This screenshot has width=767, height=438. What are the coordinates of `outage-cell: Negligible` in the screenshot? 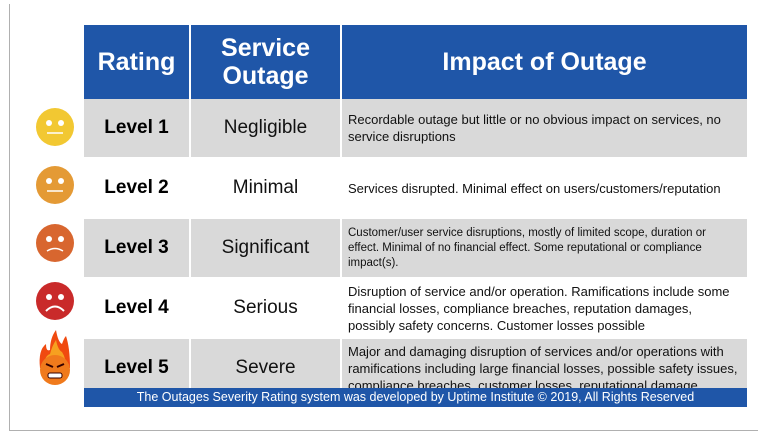 It's located at (266, 129).